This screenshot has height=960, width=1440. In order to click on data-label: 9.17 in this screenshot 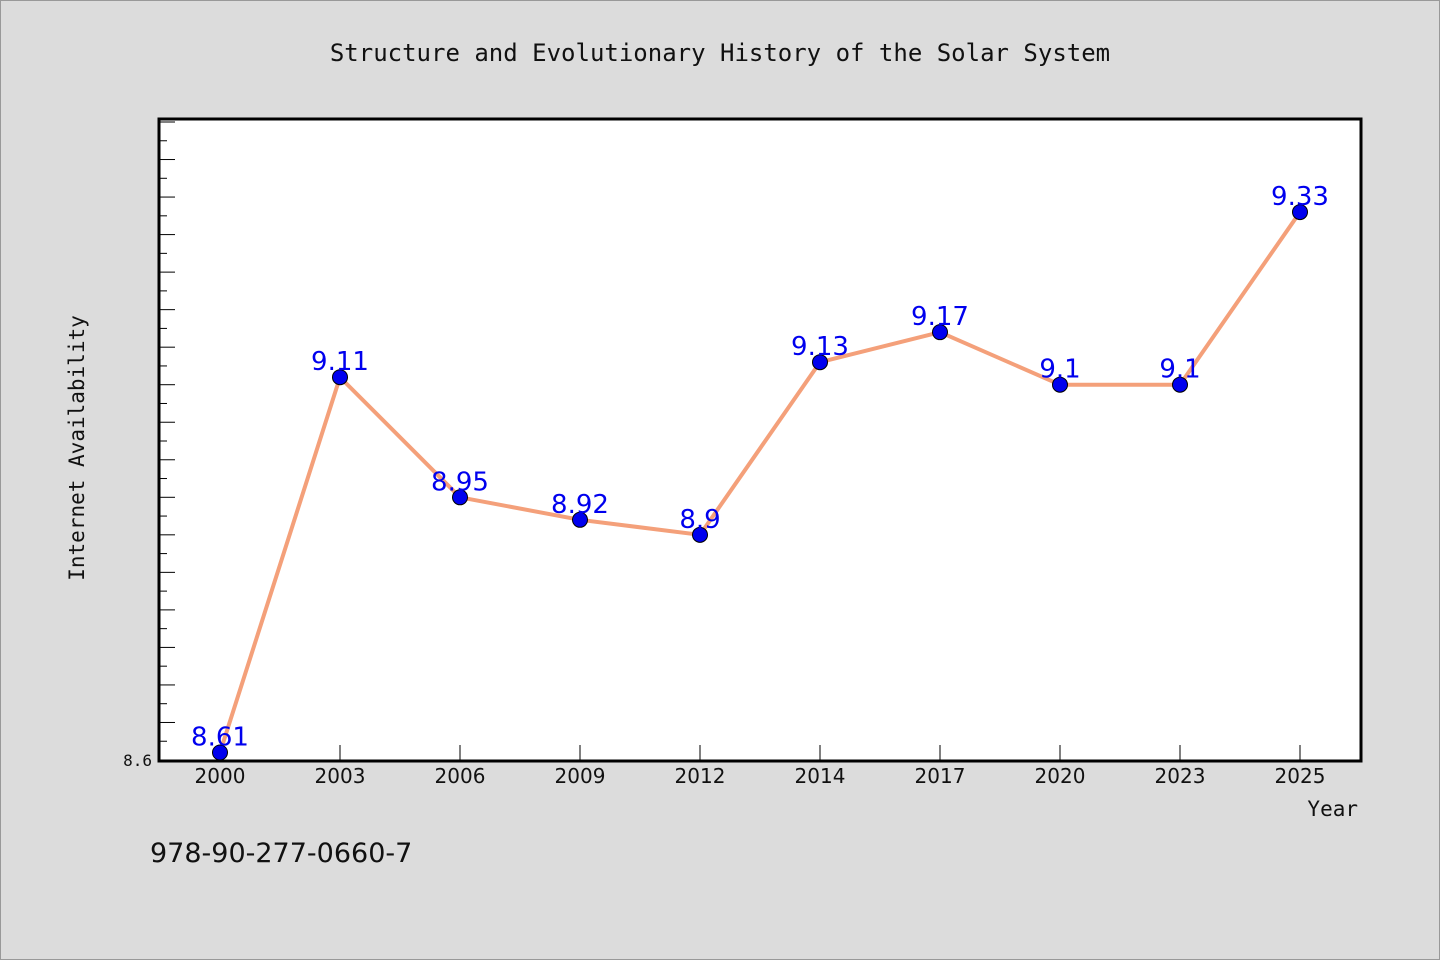, I will do `click(940, 317)`.